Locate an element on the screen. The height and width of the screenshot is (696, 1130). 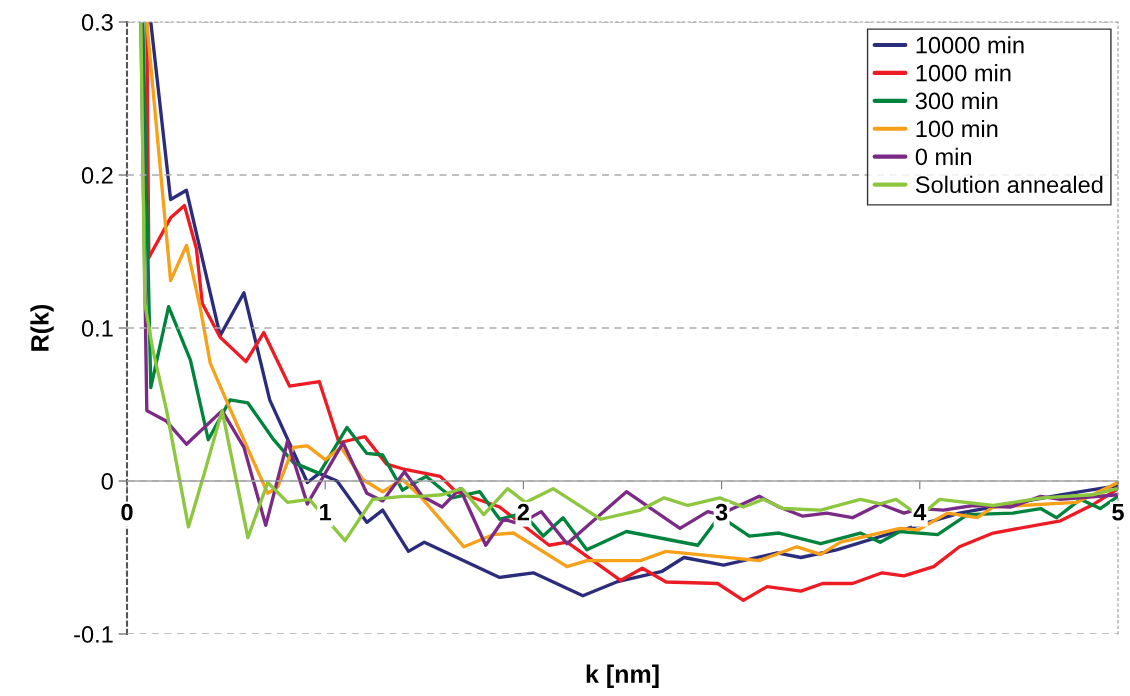
x-tick-label: 1 is located at coordinates (326, 512).